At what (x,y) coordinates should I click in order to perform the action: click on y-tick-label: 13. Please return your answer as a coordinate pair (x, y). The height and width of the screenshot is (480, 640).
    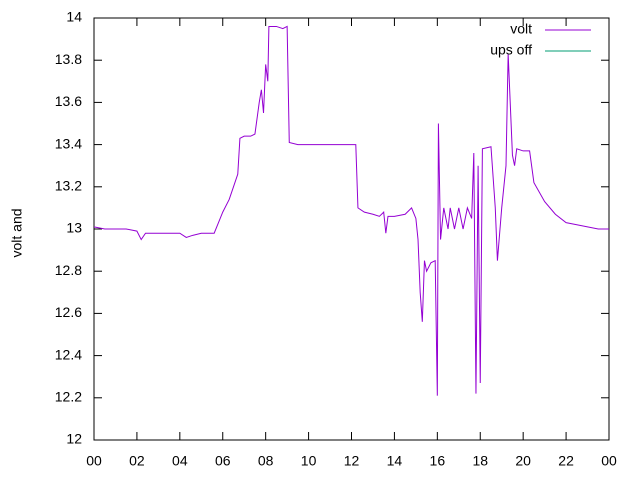
    Looking at the image, I should click on (74, 228).